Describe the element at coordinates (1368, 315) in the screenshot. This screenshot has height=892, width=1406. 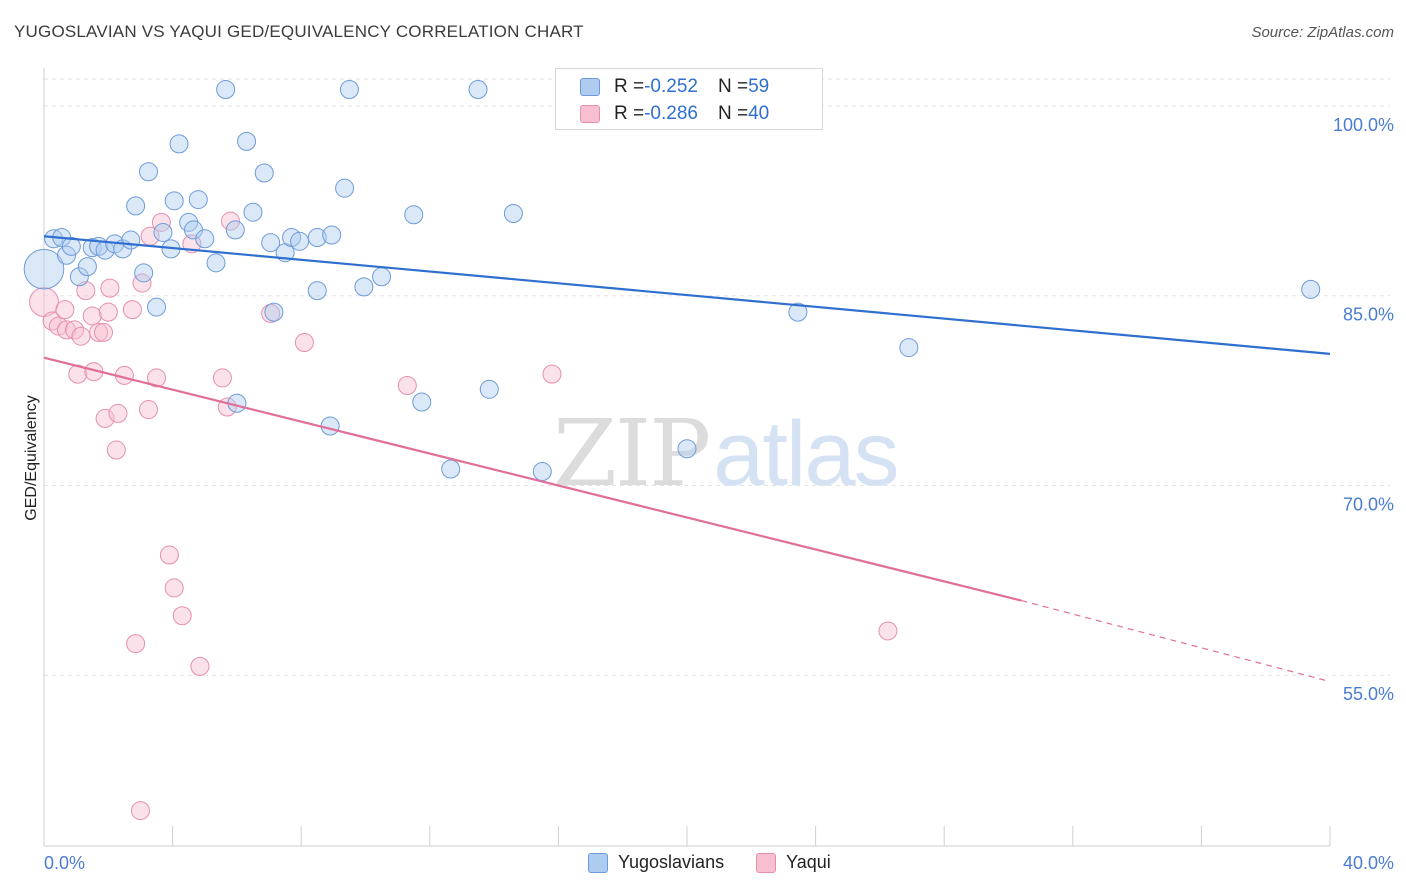
I see `y-tick-label: 85.0%` at that location.